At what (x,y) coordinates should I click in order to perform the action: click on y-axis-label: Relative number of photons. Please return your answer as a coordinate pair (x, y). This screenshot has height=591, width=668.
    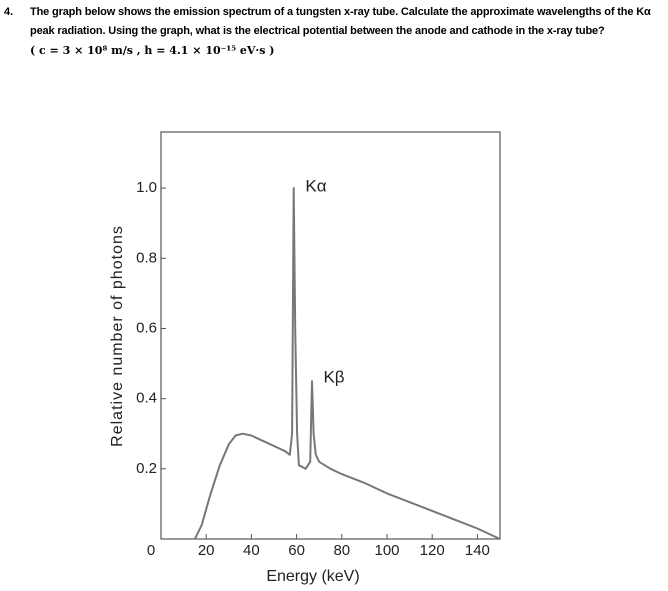
    Looking at the image, I should click on (117, 336).